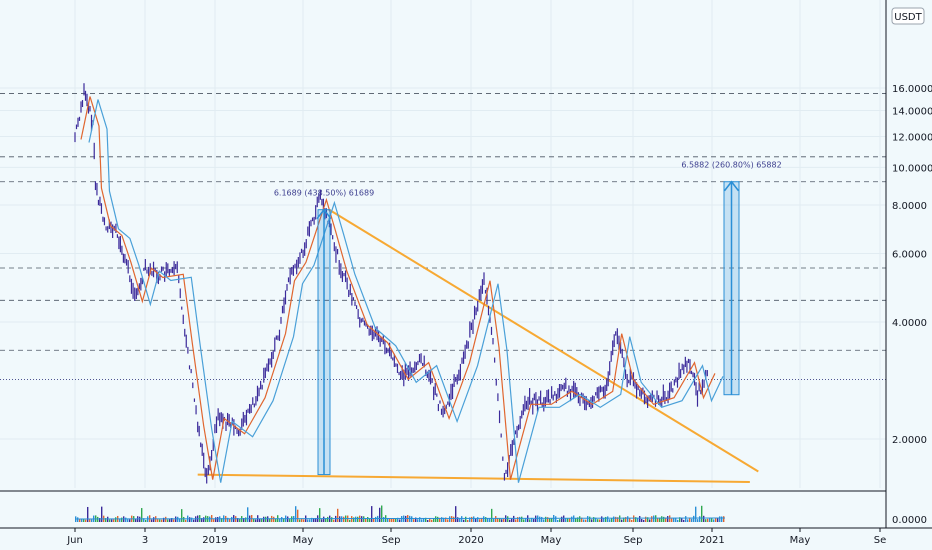  Describe the element at coordinates (912, 112) in the screenshot. I see `y-tick-label: 14.0000` at that location.